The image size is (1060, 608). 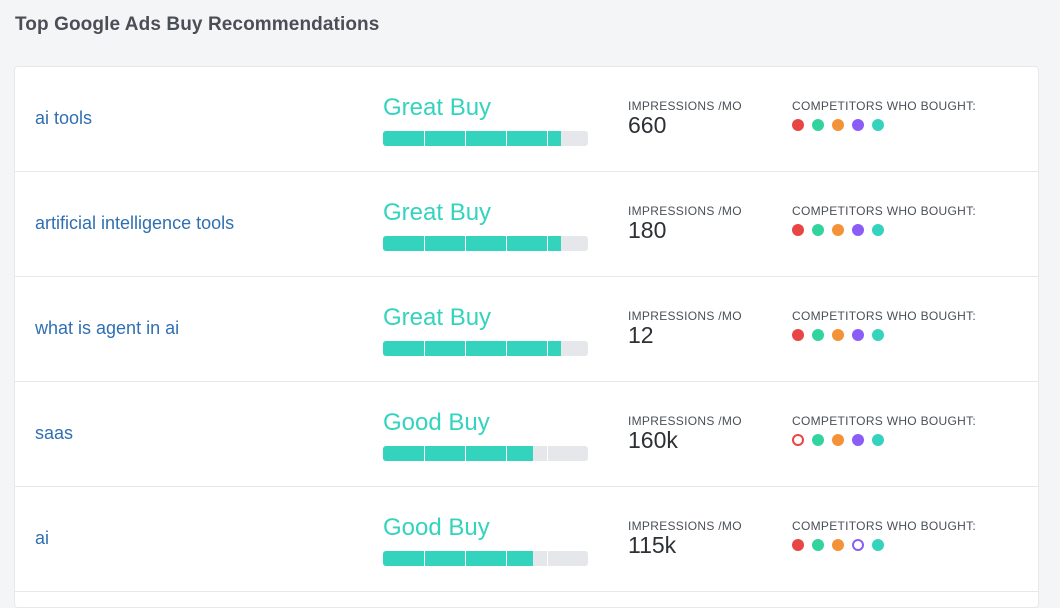 I want to click on impressions-value: 660, so click(x=647, y=125).